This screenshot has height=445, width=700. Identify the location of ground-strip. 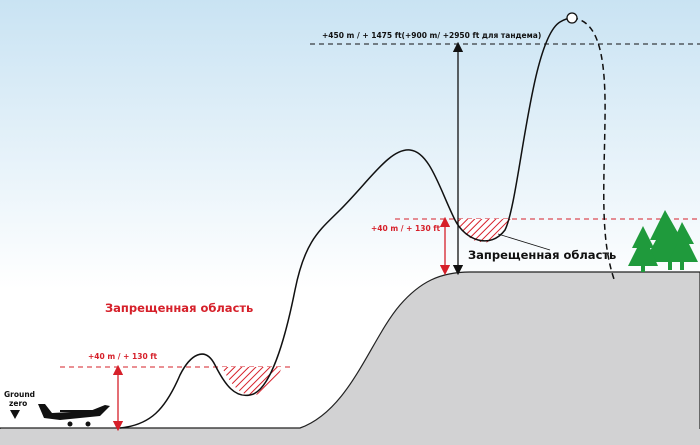
(350, 437).